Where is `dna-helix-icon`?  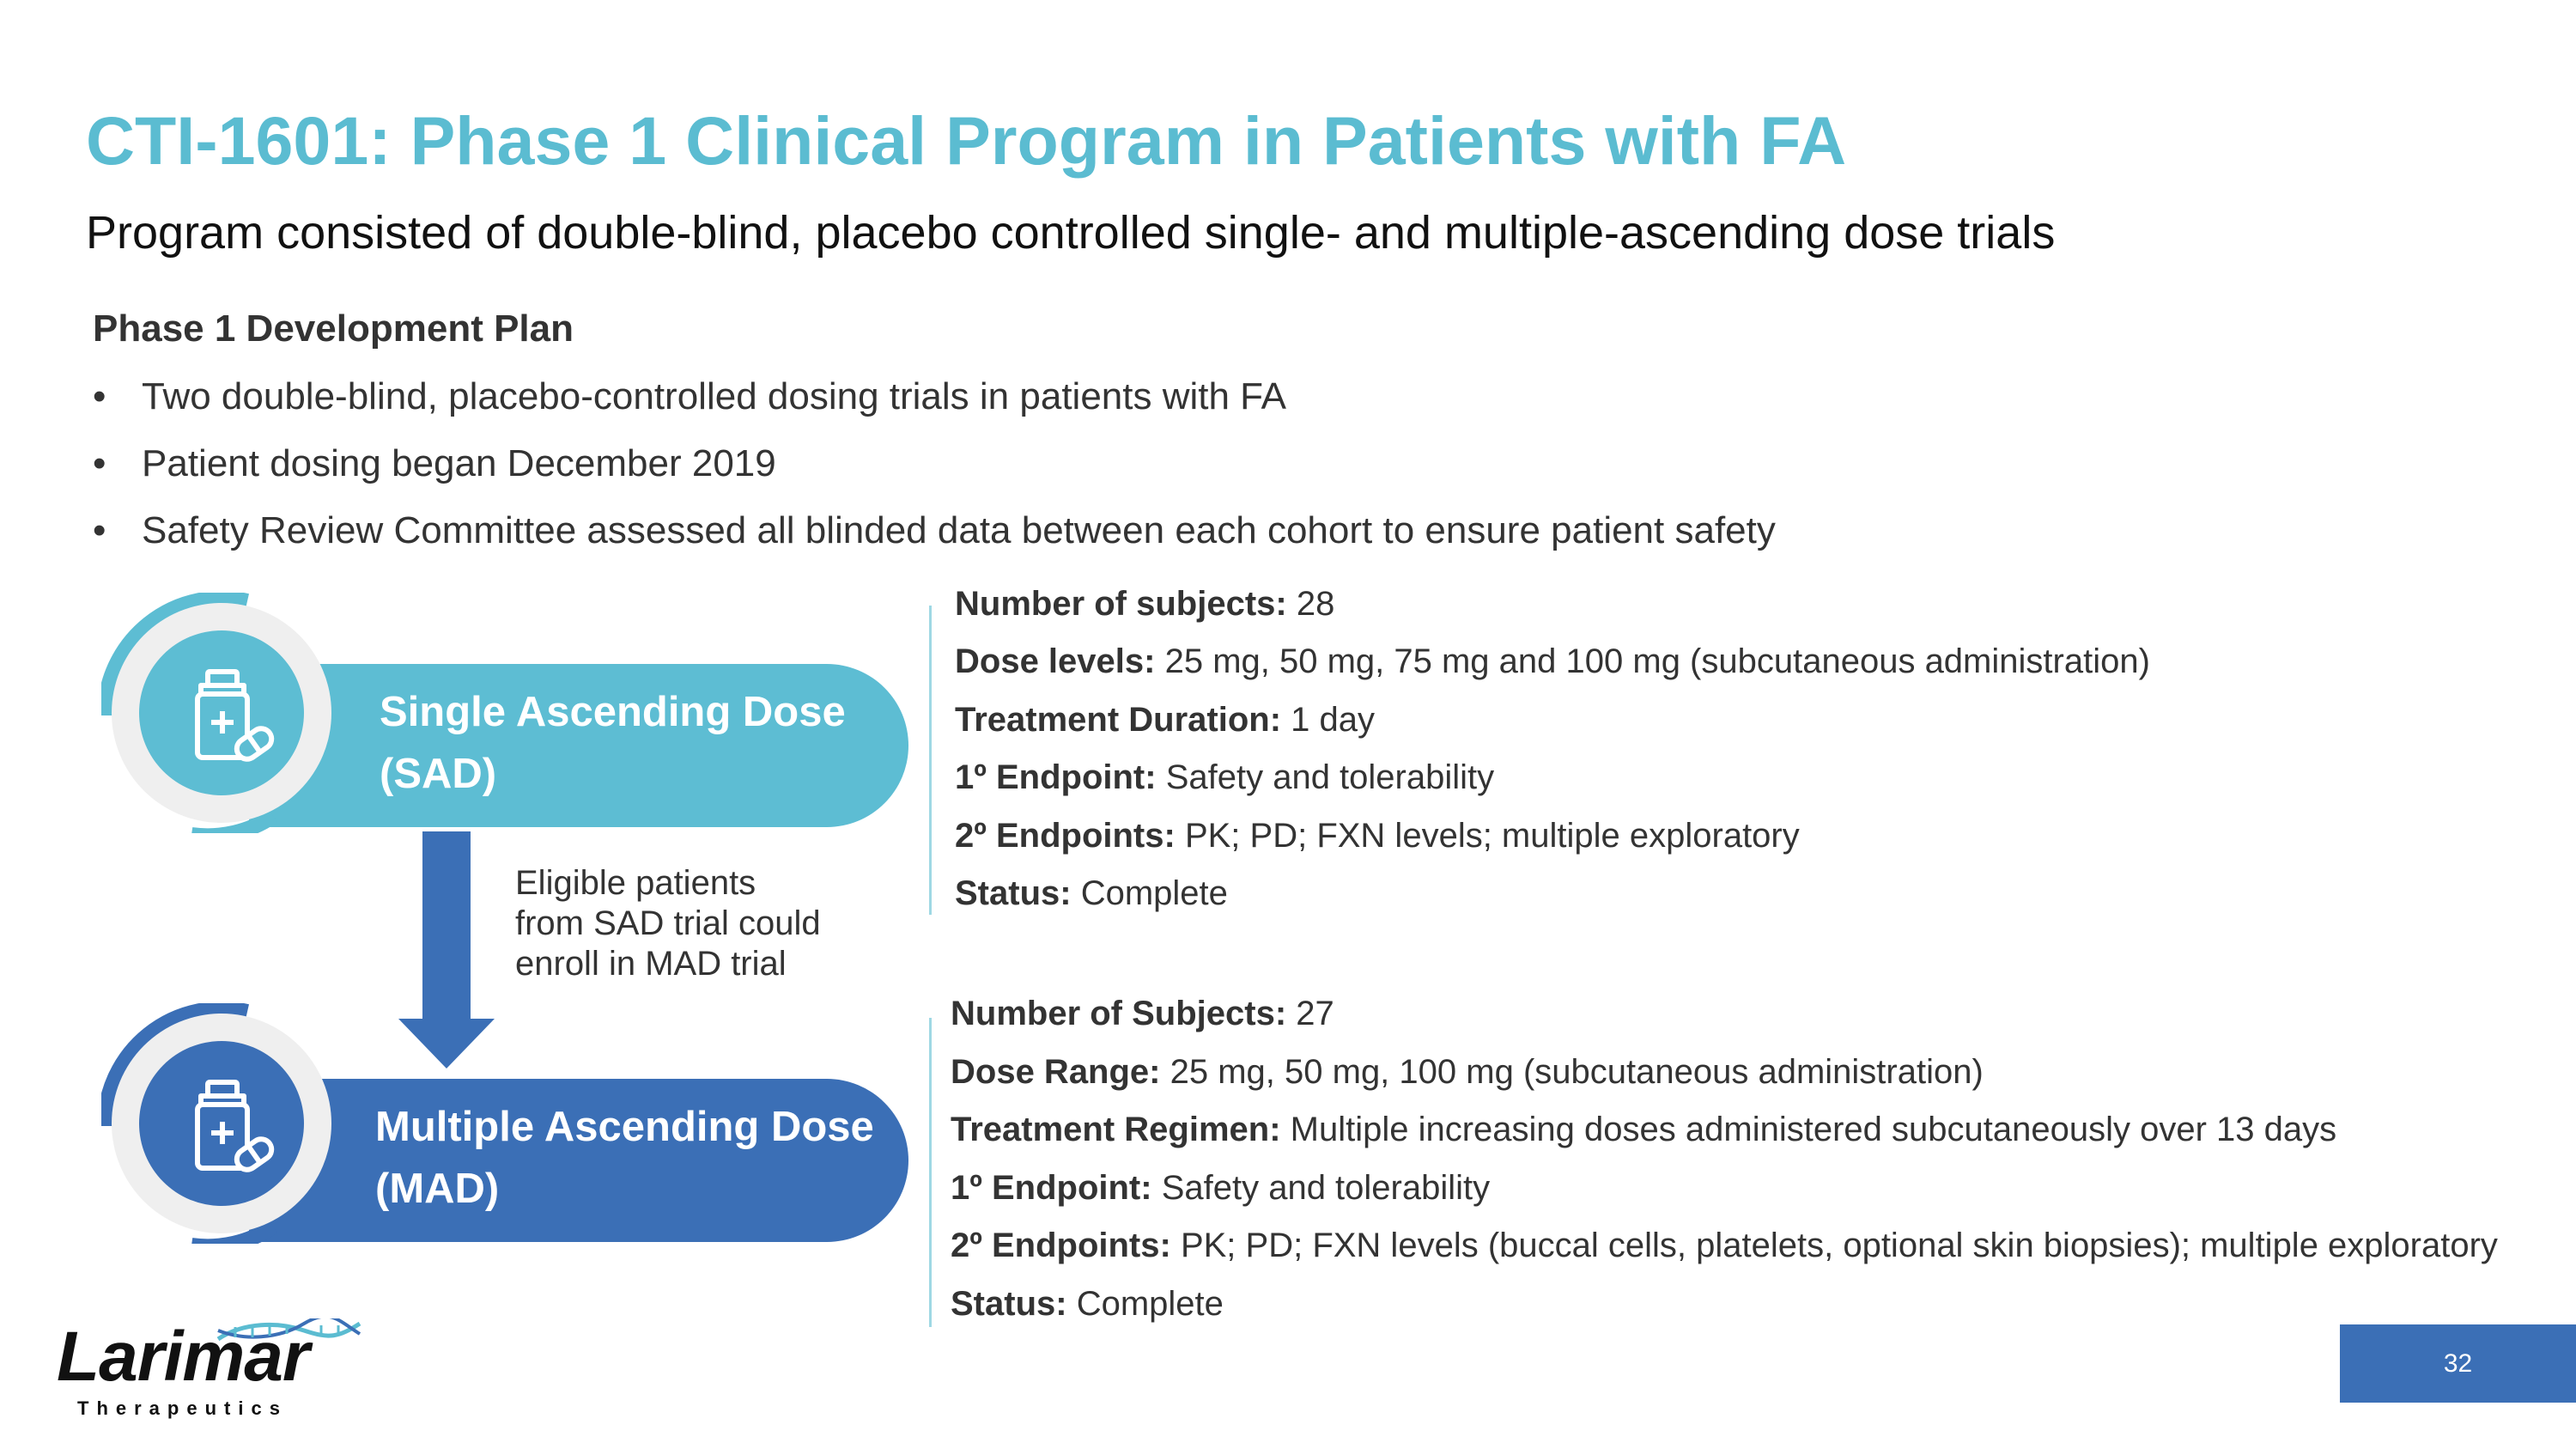 dna-helix-icon is located at coordinates (289, 1330).